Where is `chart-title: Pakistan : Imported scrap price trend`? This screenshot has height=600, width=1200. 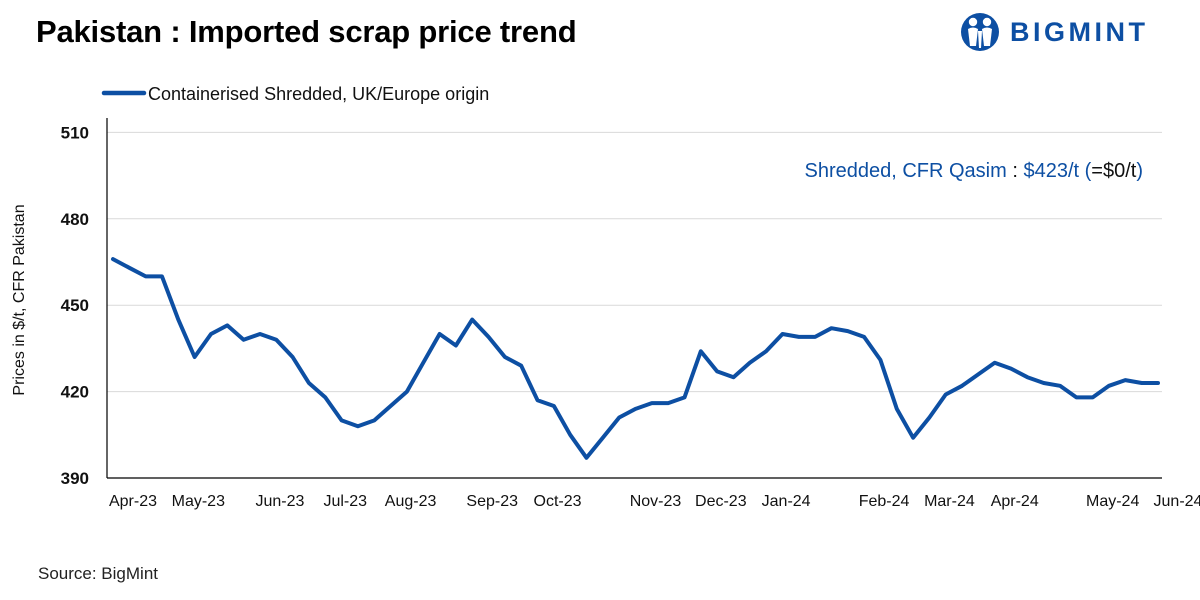
chart-title: Pakistan : Imported scrap price trend is located at coordinates (306, 31).